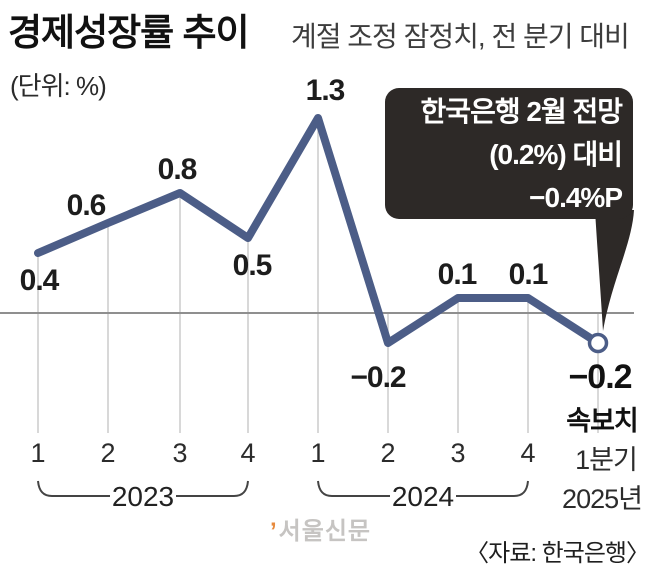  Describe the element at coordinates (324, 531) in the screenshot. I see `watermark-text: 서울신문` at that location.